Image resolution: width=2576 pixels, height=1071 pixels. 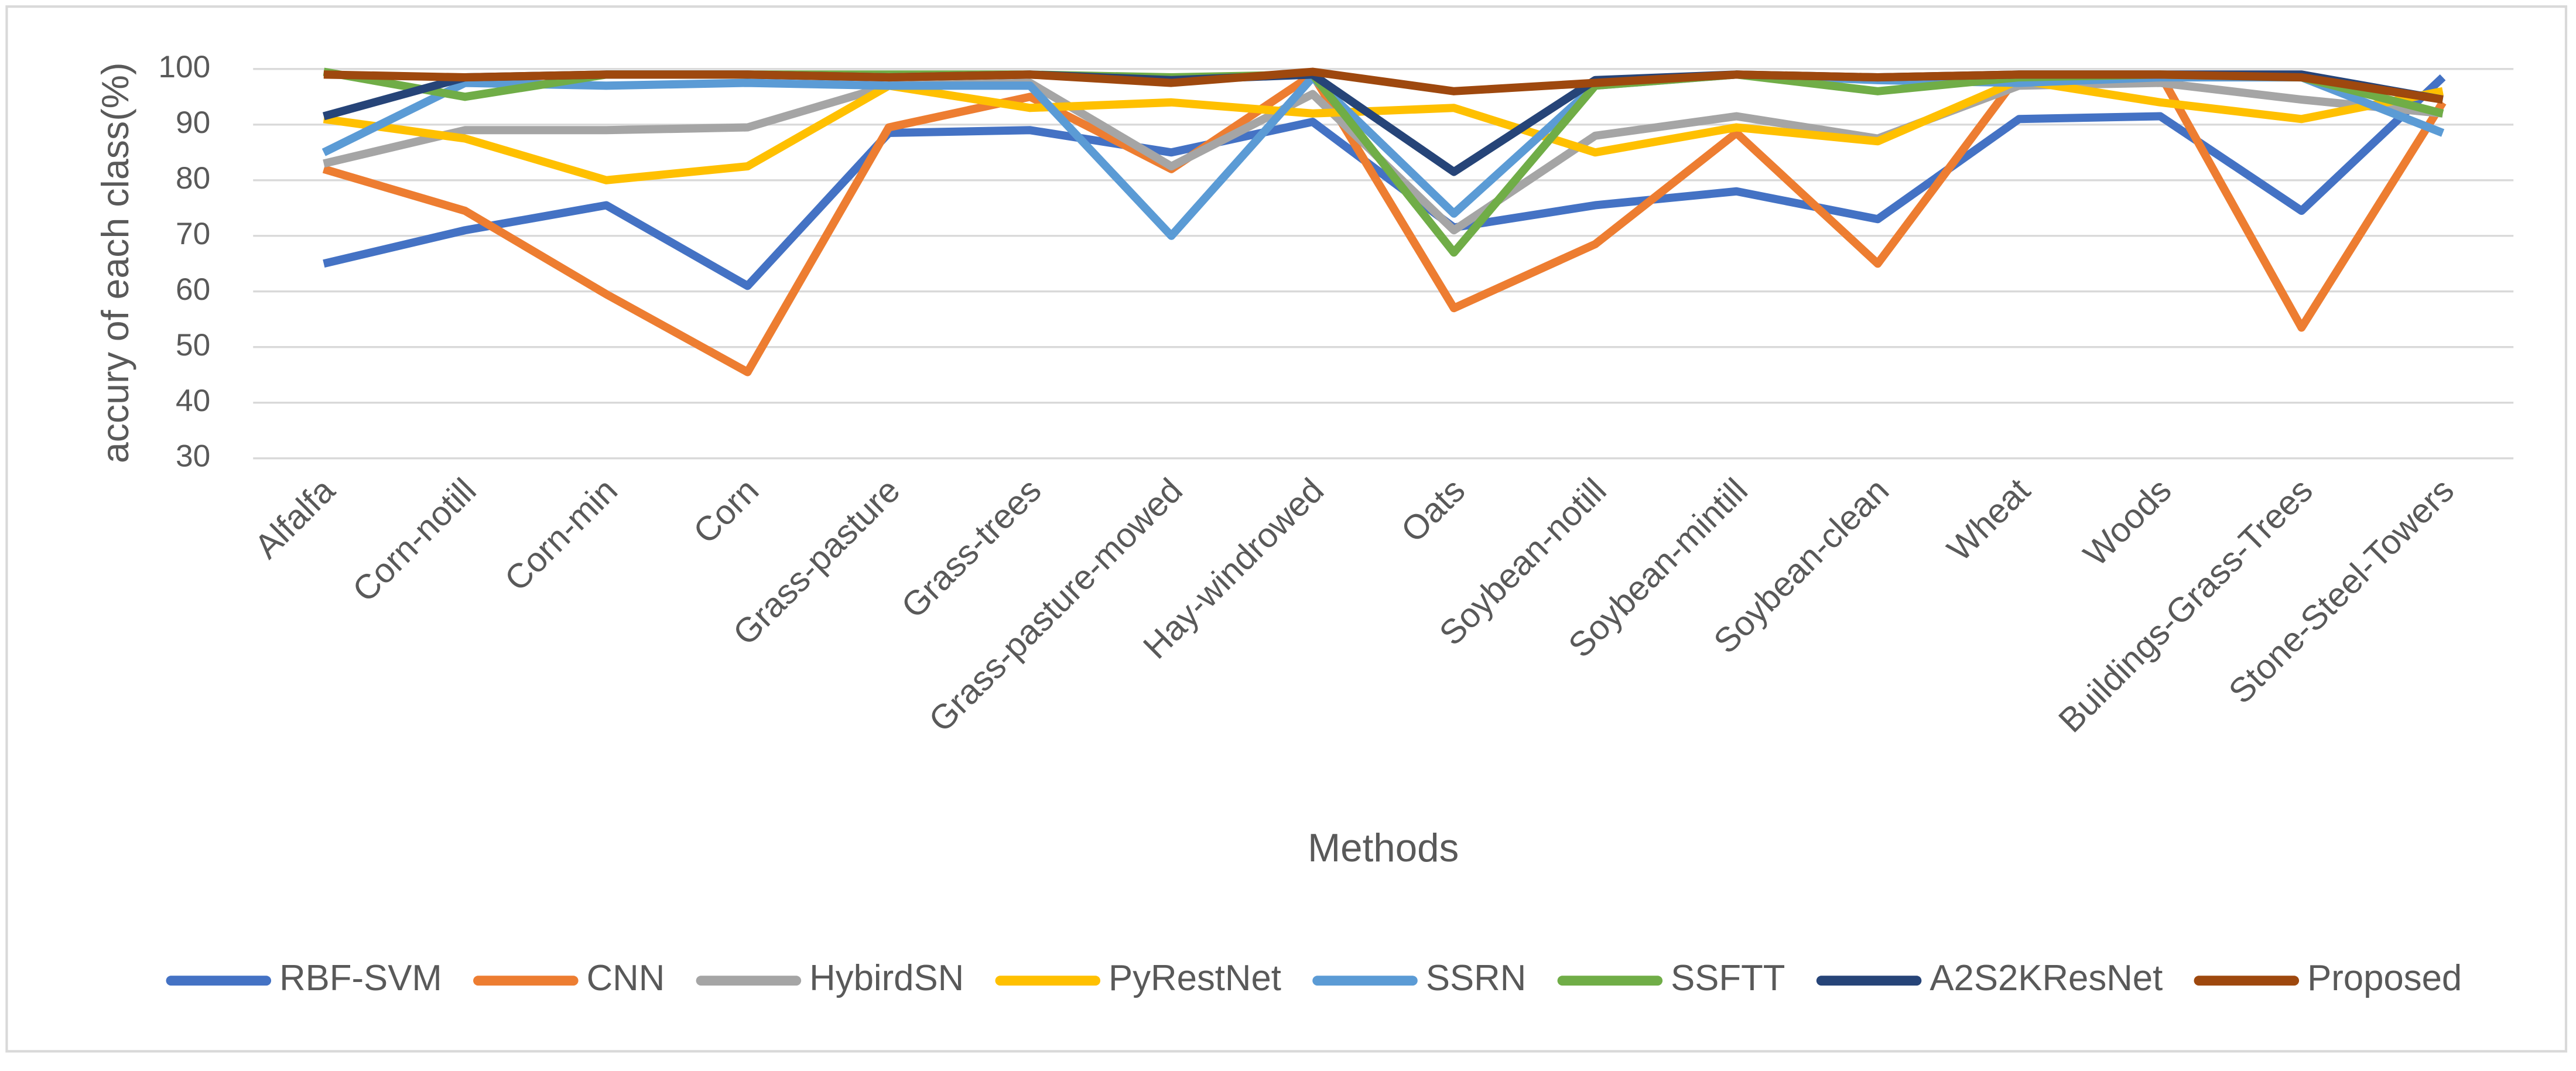 I want to click on legend-label: Proposed, so click(x=2384, y=978).